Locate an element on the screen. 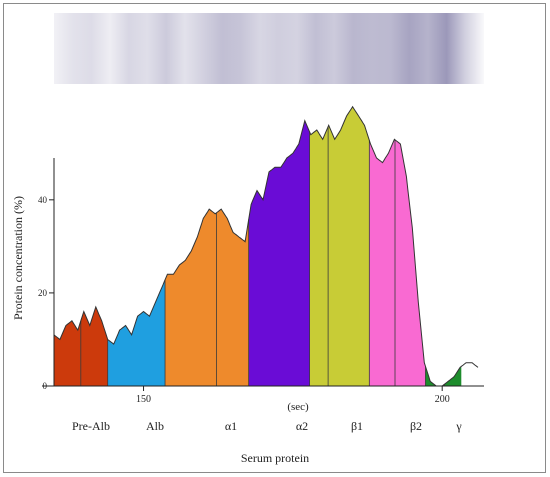 The image size is (550, 477). x-axis-title: Serum protein is located at coordinates (275, 458).